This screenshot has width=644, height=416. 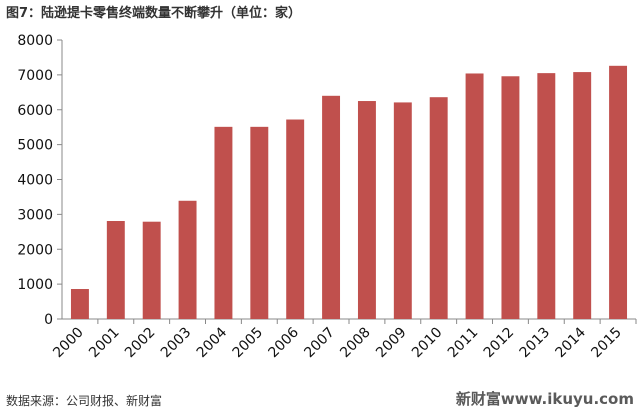 I want to click on bar-2000, so click(x=79, y=304).